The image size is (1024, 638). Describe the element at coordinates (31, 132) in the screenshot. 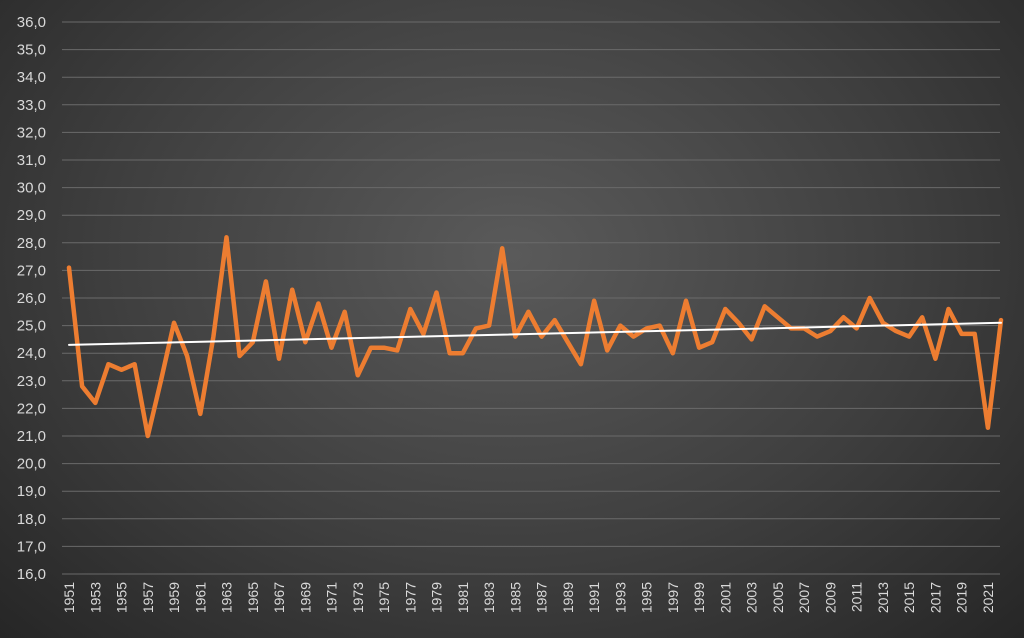

I see `y-tick-label: 32,0` at that location.